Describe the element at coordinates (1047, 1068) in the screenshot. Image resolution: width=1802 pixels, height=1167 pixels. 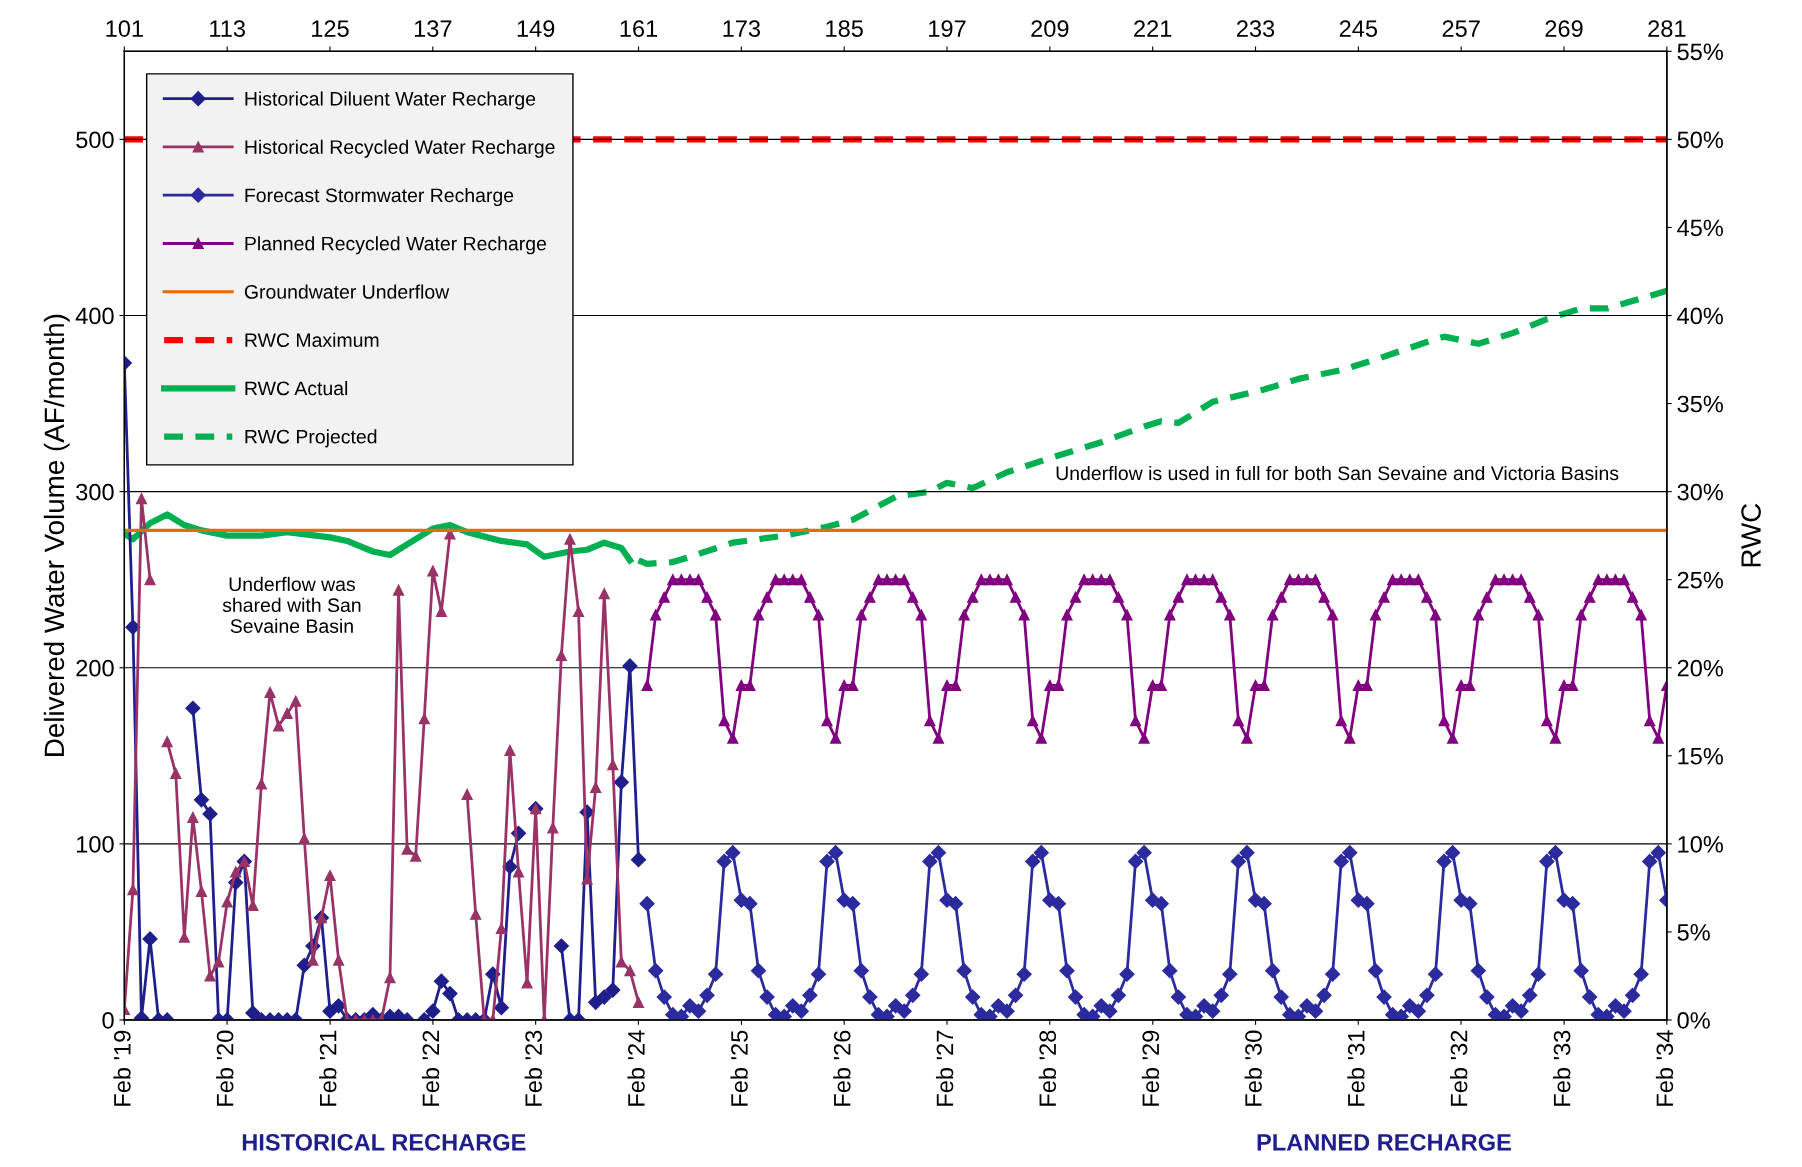
I see `x2-tick-label: Feb '28` at that location.